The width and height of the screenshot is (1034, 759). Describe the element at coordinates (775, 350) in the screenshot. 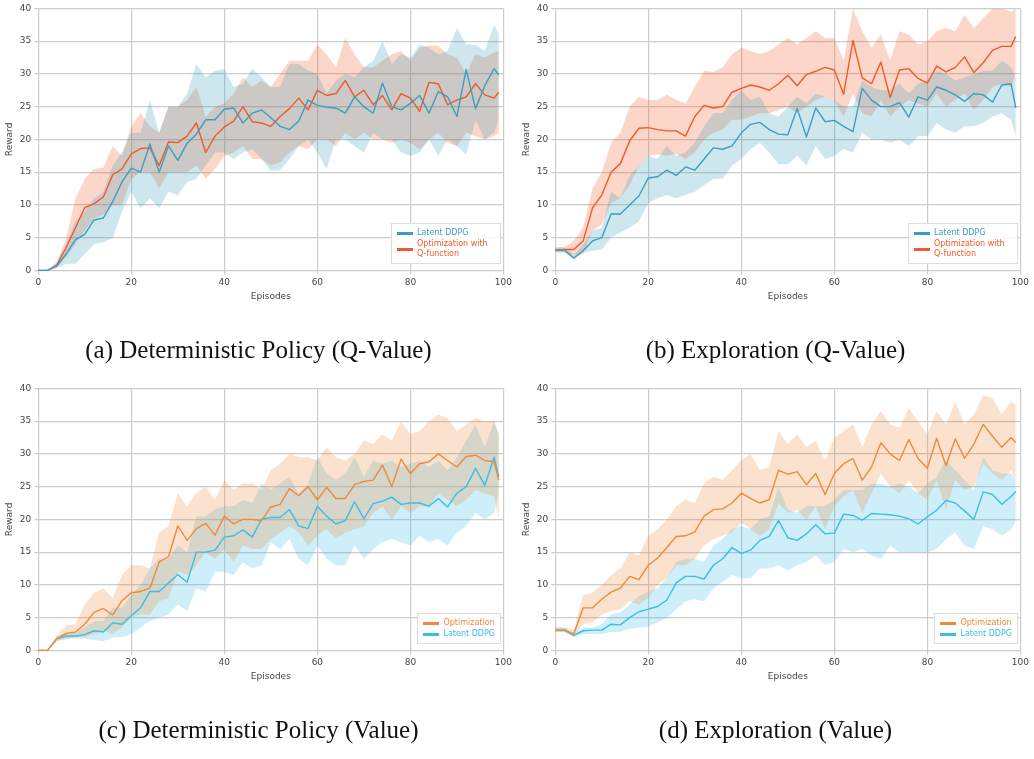

I see `text: (b) Exploration (Q-Value)` at that location.